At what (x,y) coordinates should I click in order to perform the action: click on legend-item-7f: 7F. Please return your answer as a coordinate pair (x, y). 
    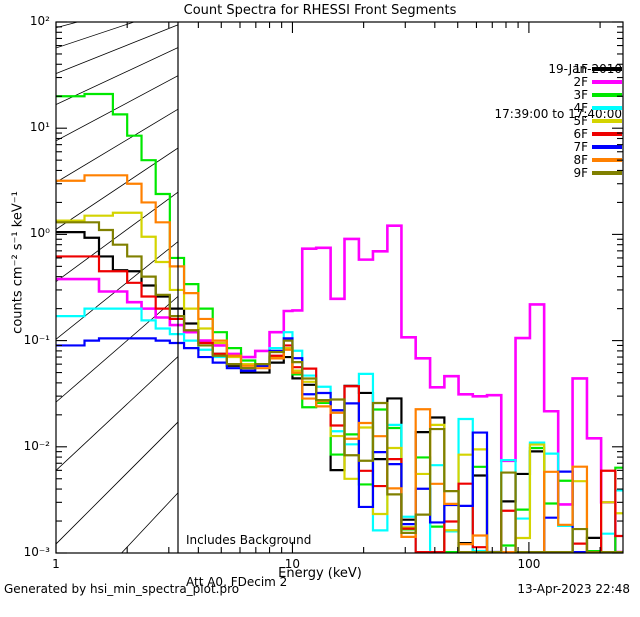
    Looking at the image, I should click on (597, 146).